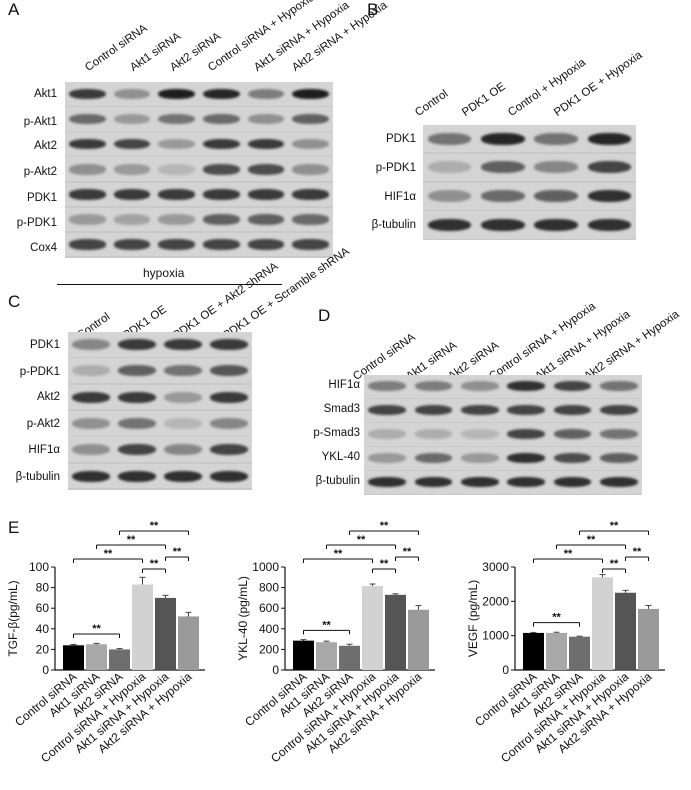 This screenshot has height=790, width=691. Describe the element at coordinates (495, 601) in the screenshot. I see `y-tick-label: 2000` at that location.